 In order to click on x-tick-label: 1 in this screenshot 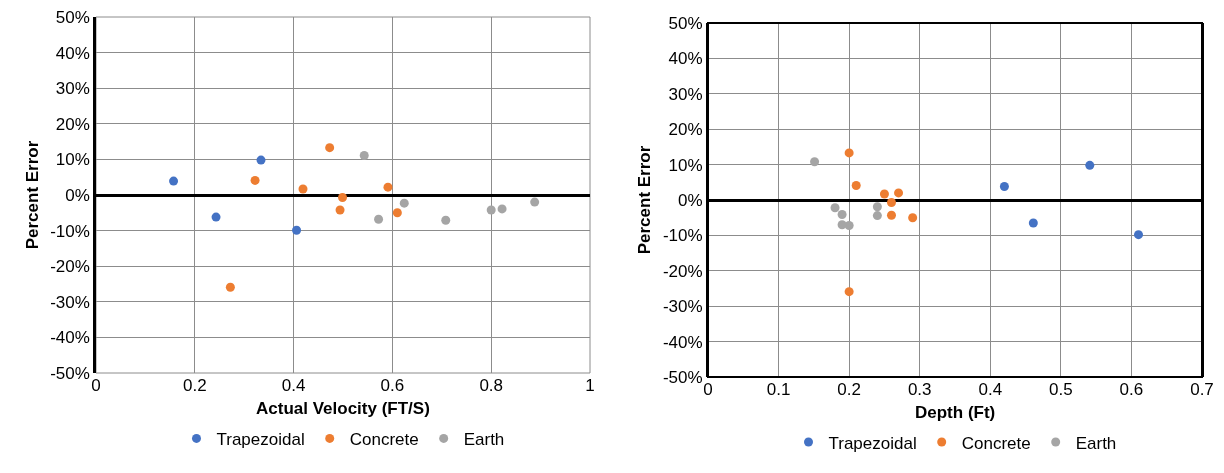, I will do `click(590, 385)`.